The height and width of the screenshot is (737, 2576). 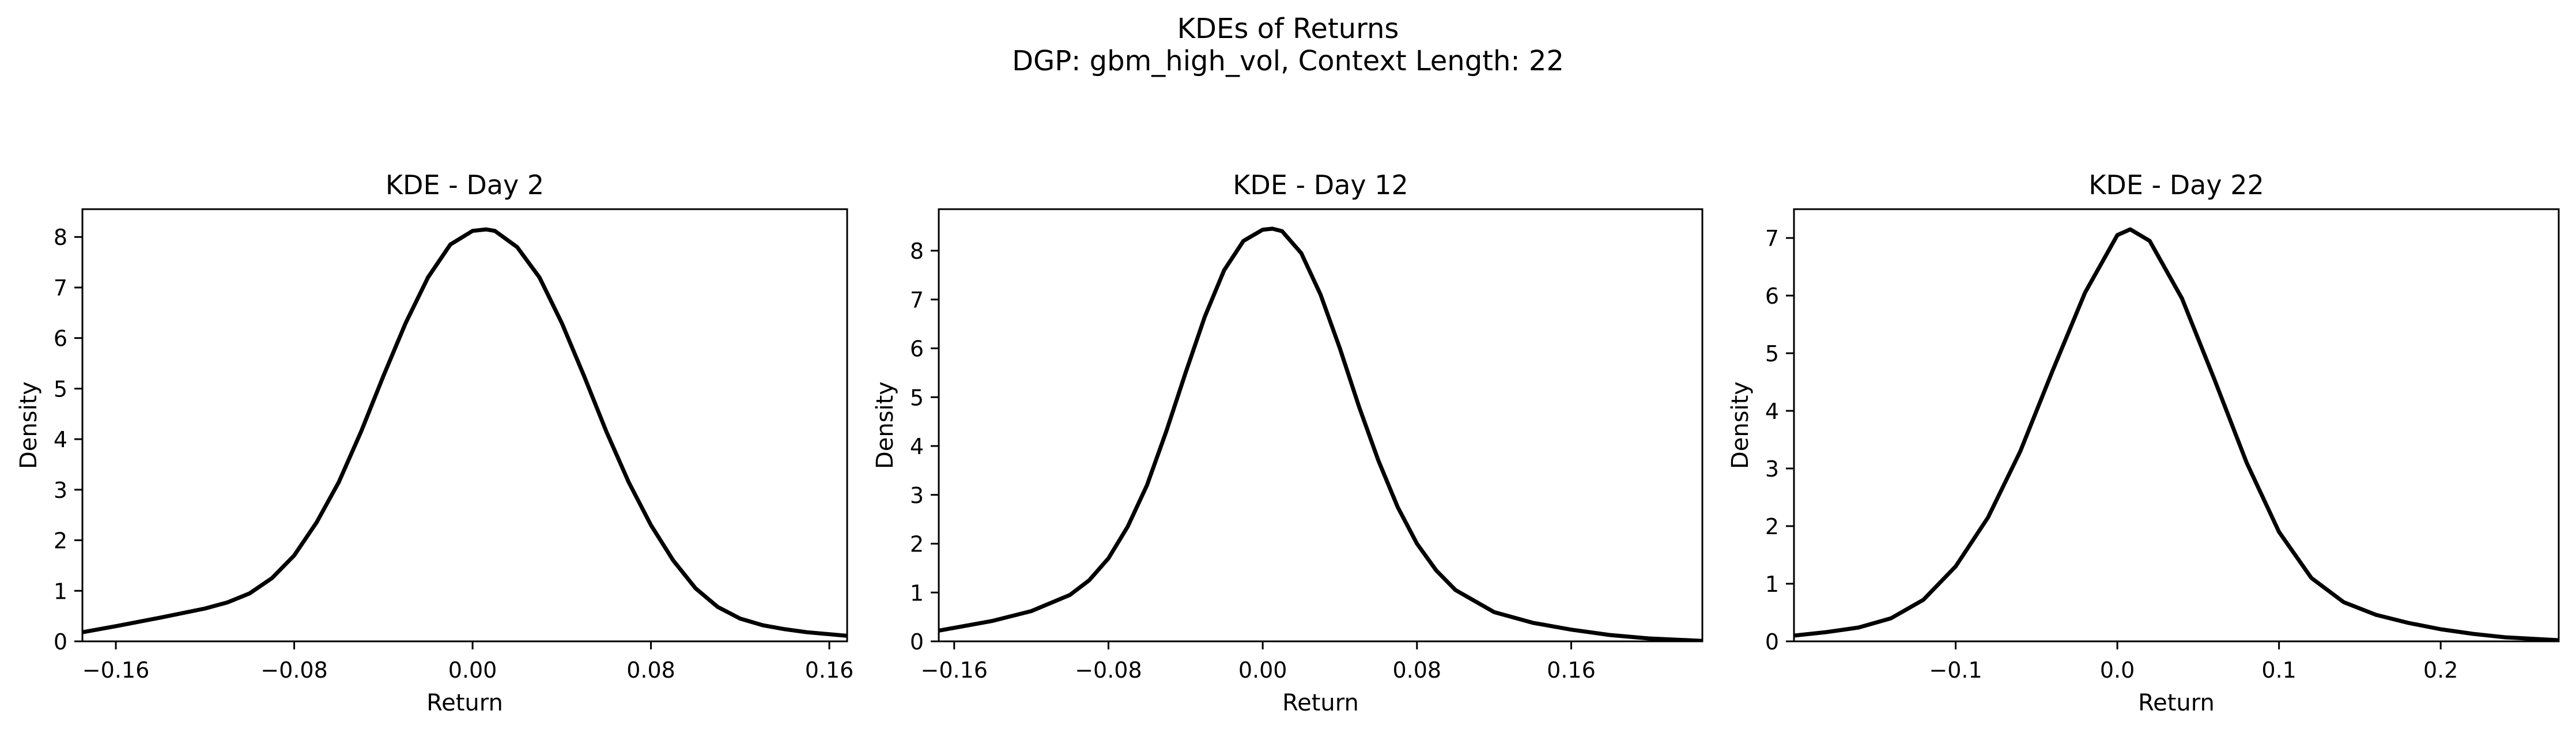 What do you see at coordinates (2117, 670) in the screenshot?
I see `x-tick-label: 0.0` at bounding box center [2117, 670].